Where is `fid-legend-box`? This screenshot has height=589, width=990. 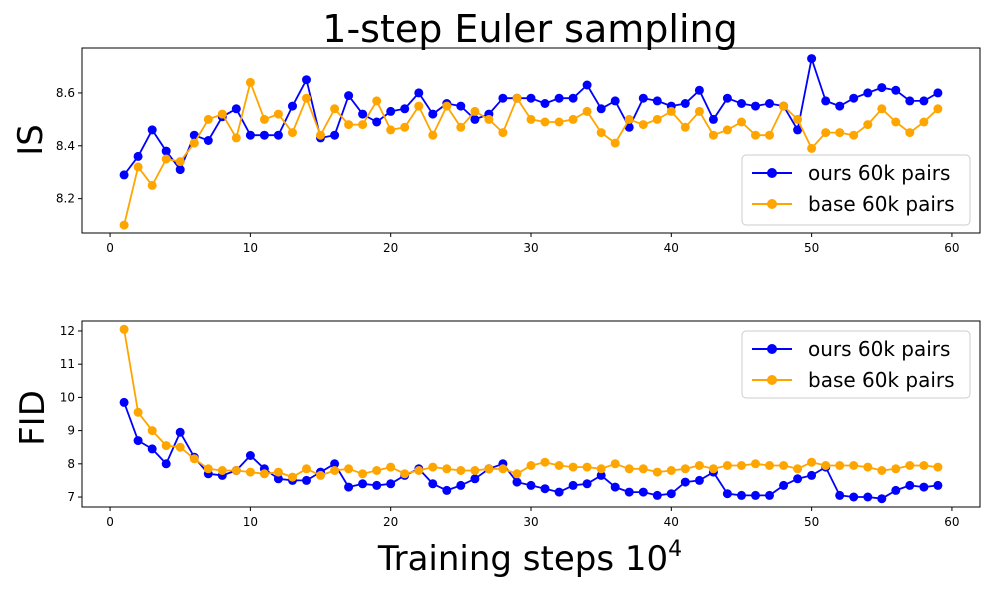 fid-legend-box is located at coordinates (856, 364).